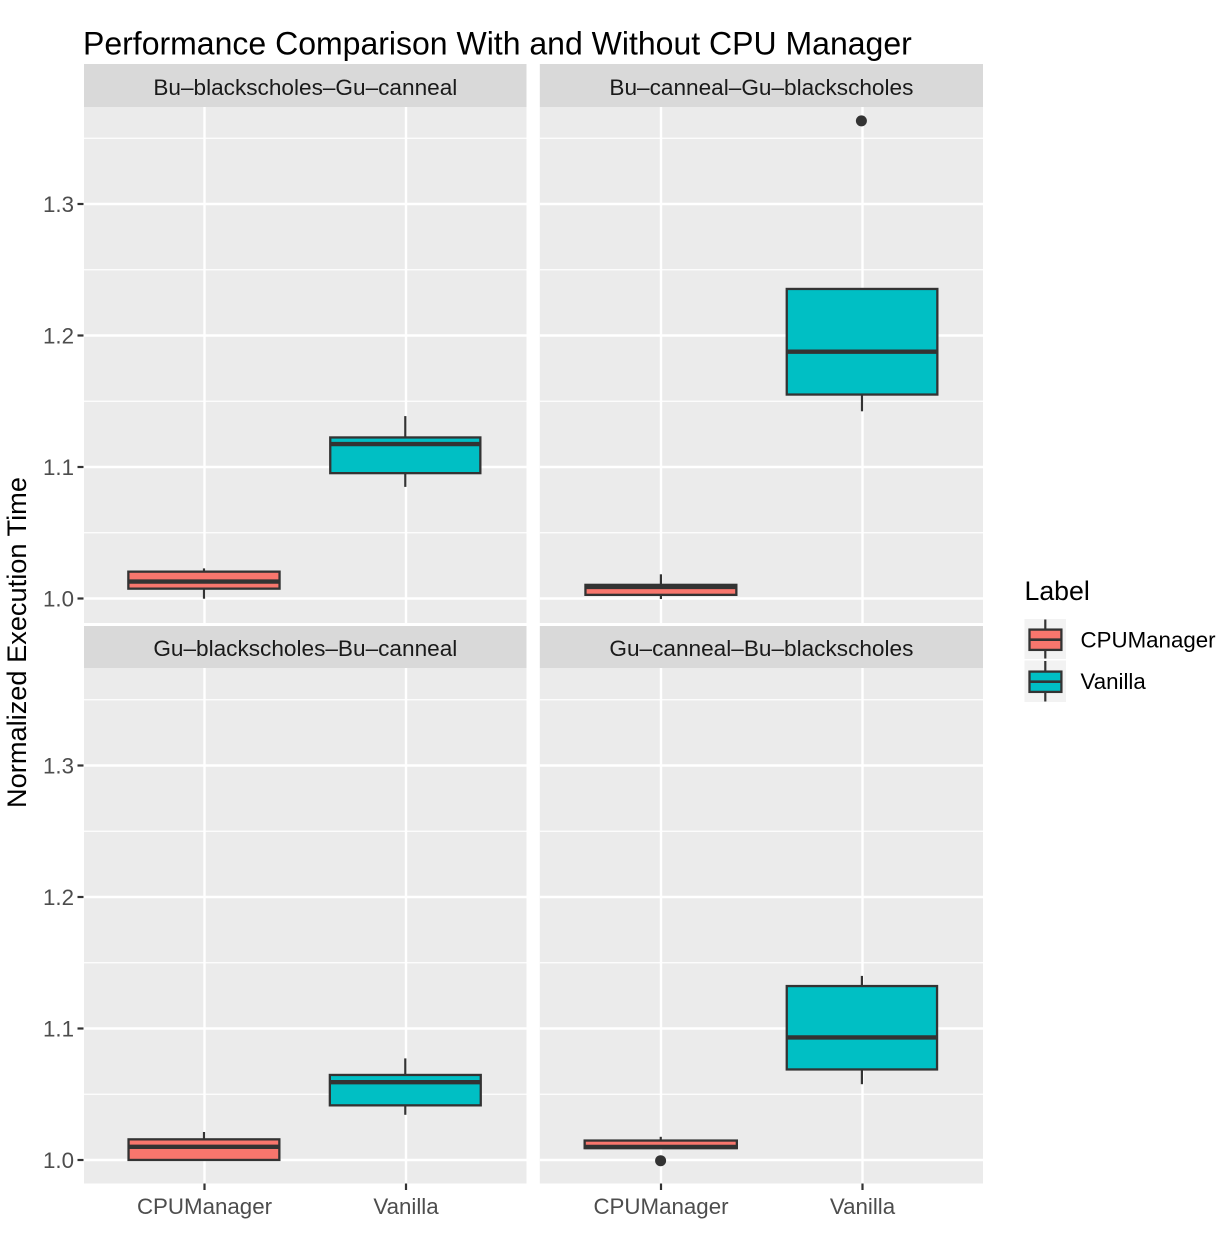 The height and width of the screenshot is (1238, 1220). Describe the element at coordinates (16, 642) in the screenshot. I see `svg-text: Normalized Execution Time` at that location.